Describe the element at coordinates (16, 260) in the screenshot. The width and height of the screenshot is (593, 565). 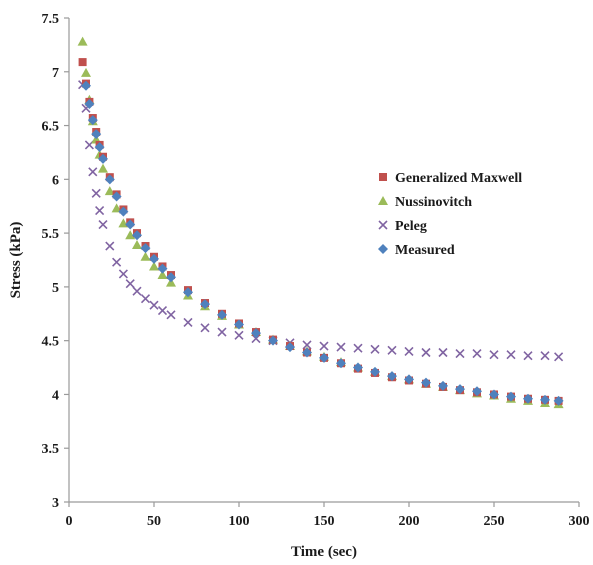
I see `y-axis-title: Stress (kPa)` at that location.